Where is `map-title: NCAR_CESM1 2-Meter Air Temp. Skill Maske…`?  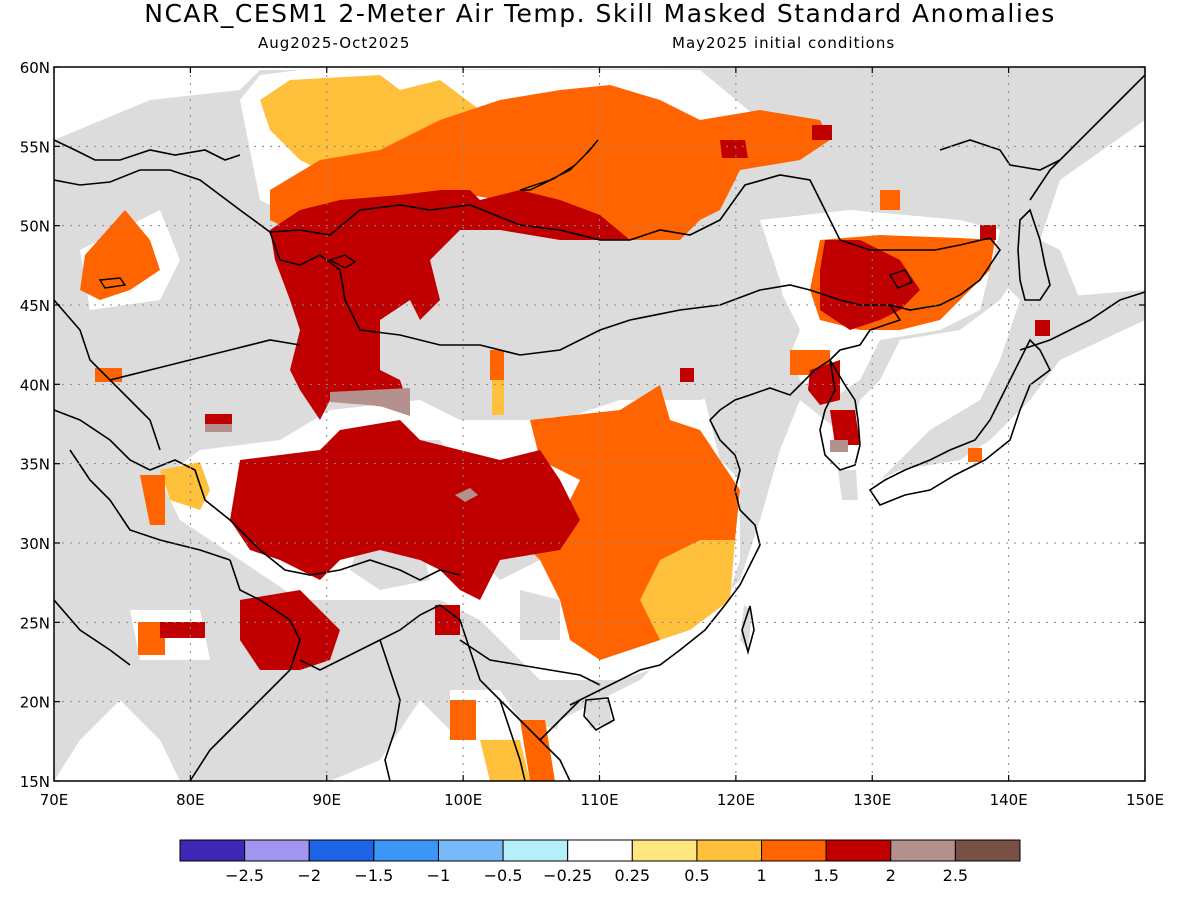
map-title: NCAR_CESM1 2-Meter Air Temp. Skill Maske… is located at coordinates (600, 14).